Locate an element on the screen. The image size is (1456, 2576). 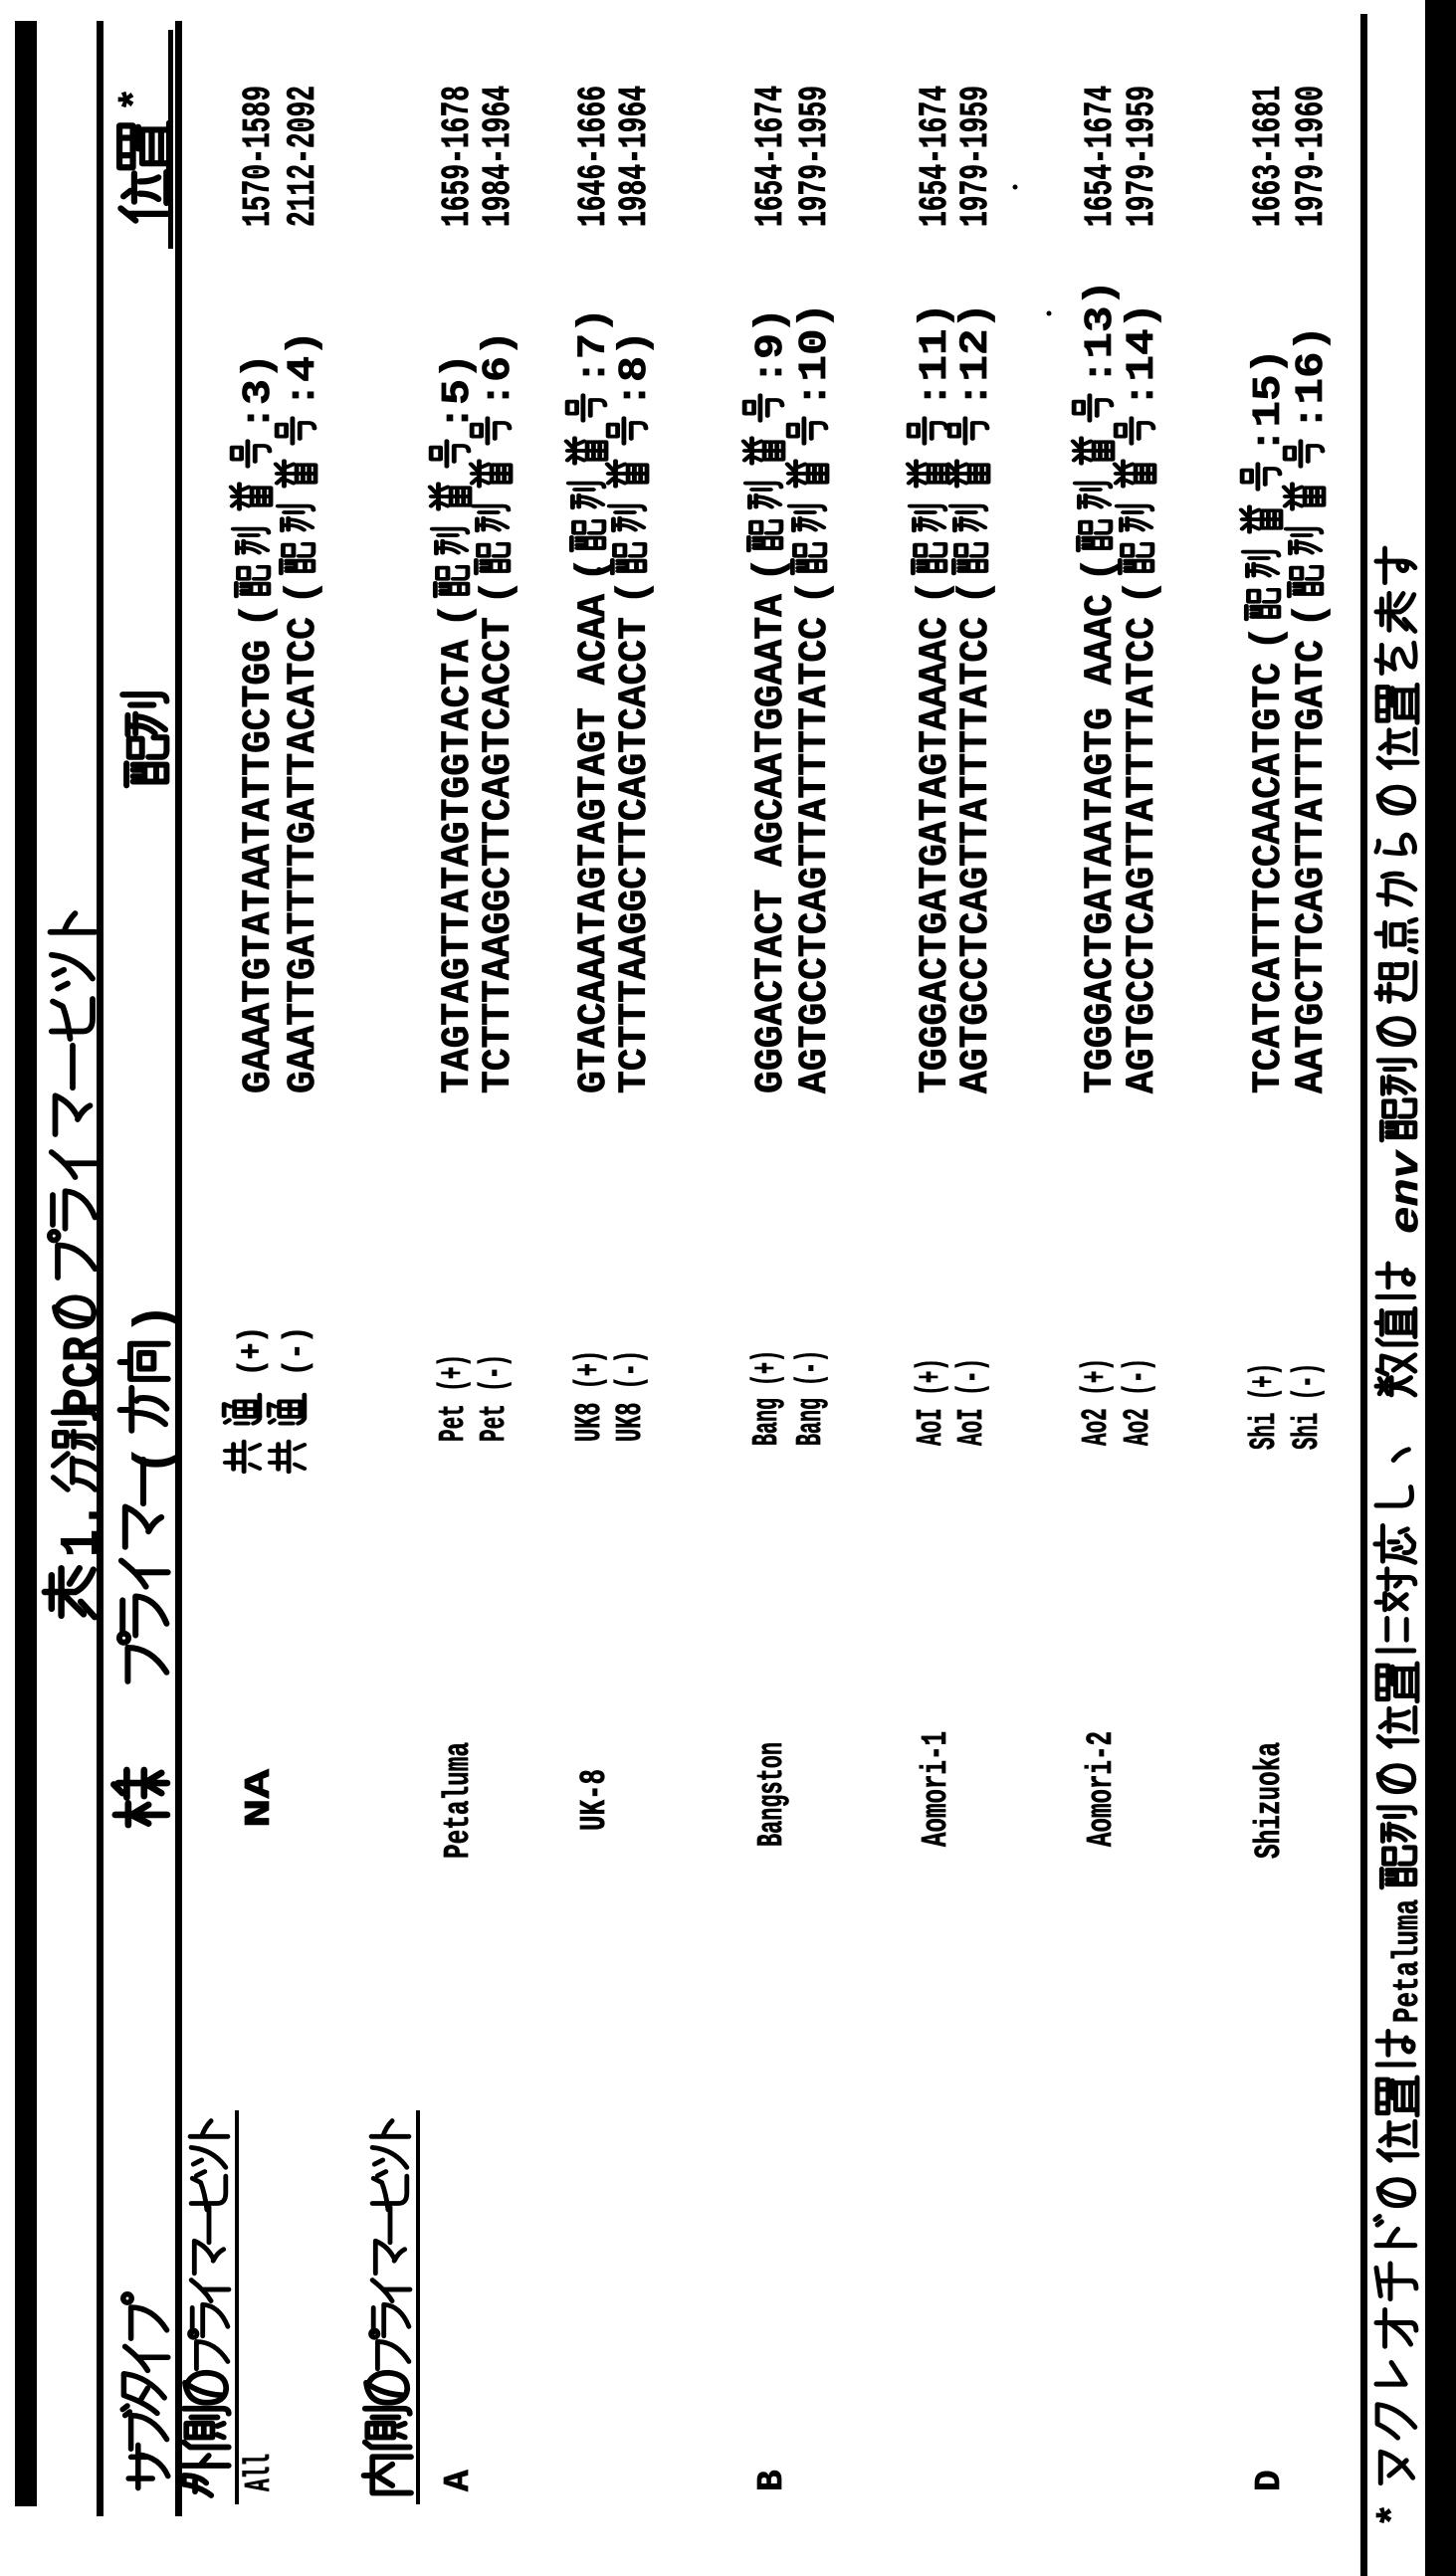
svg-text: 1659-1678 is located at coordinates (458, 156).